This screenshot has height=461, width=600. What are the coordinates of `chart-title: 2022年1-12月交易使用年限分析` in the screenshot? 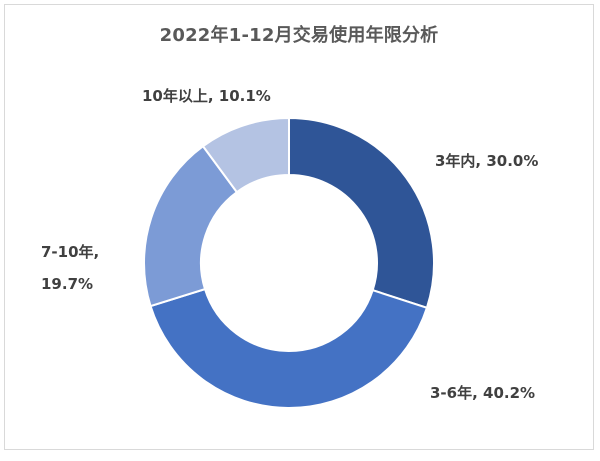 It's located at (299, 35).